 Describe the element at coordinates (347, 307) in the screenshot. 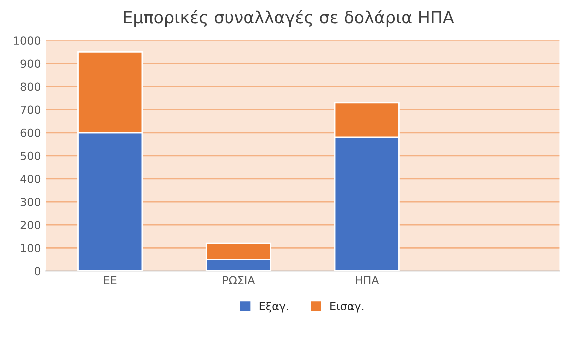

I see `legend-label: Εισαγ.` at that location.